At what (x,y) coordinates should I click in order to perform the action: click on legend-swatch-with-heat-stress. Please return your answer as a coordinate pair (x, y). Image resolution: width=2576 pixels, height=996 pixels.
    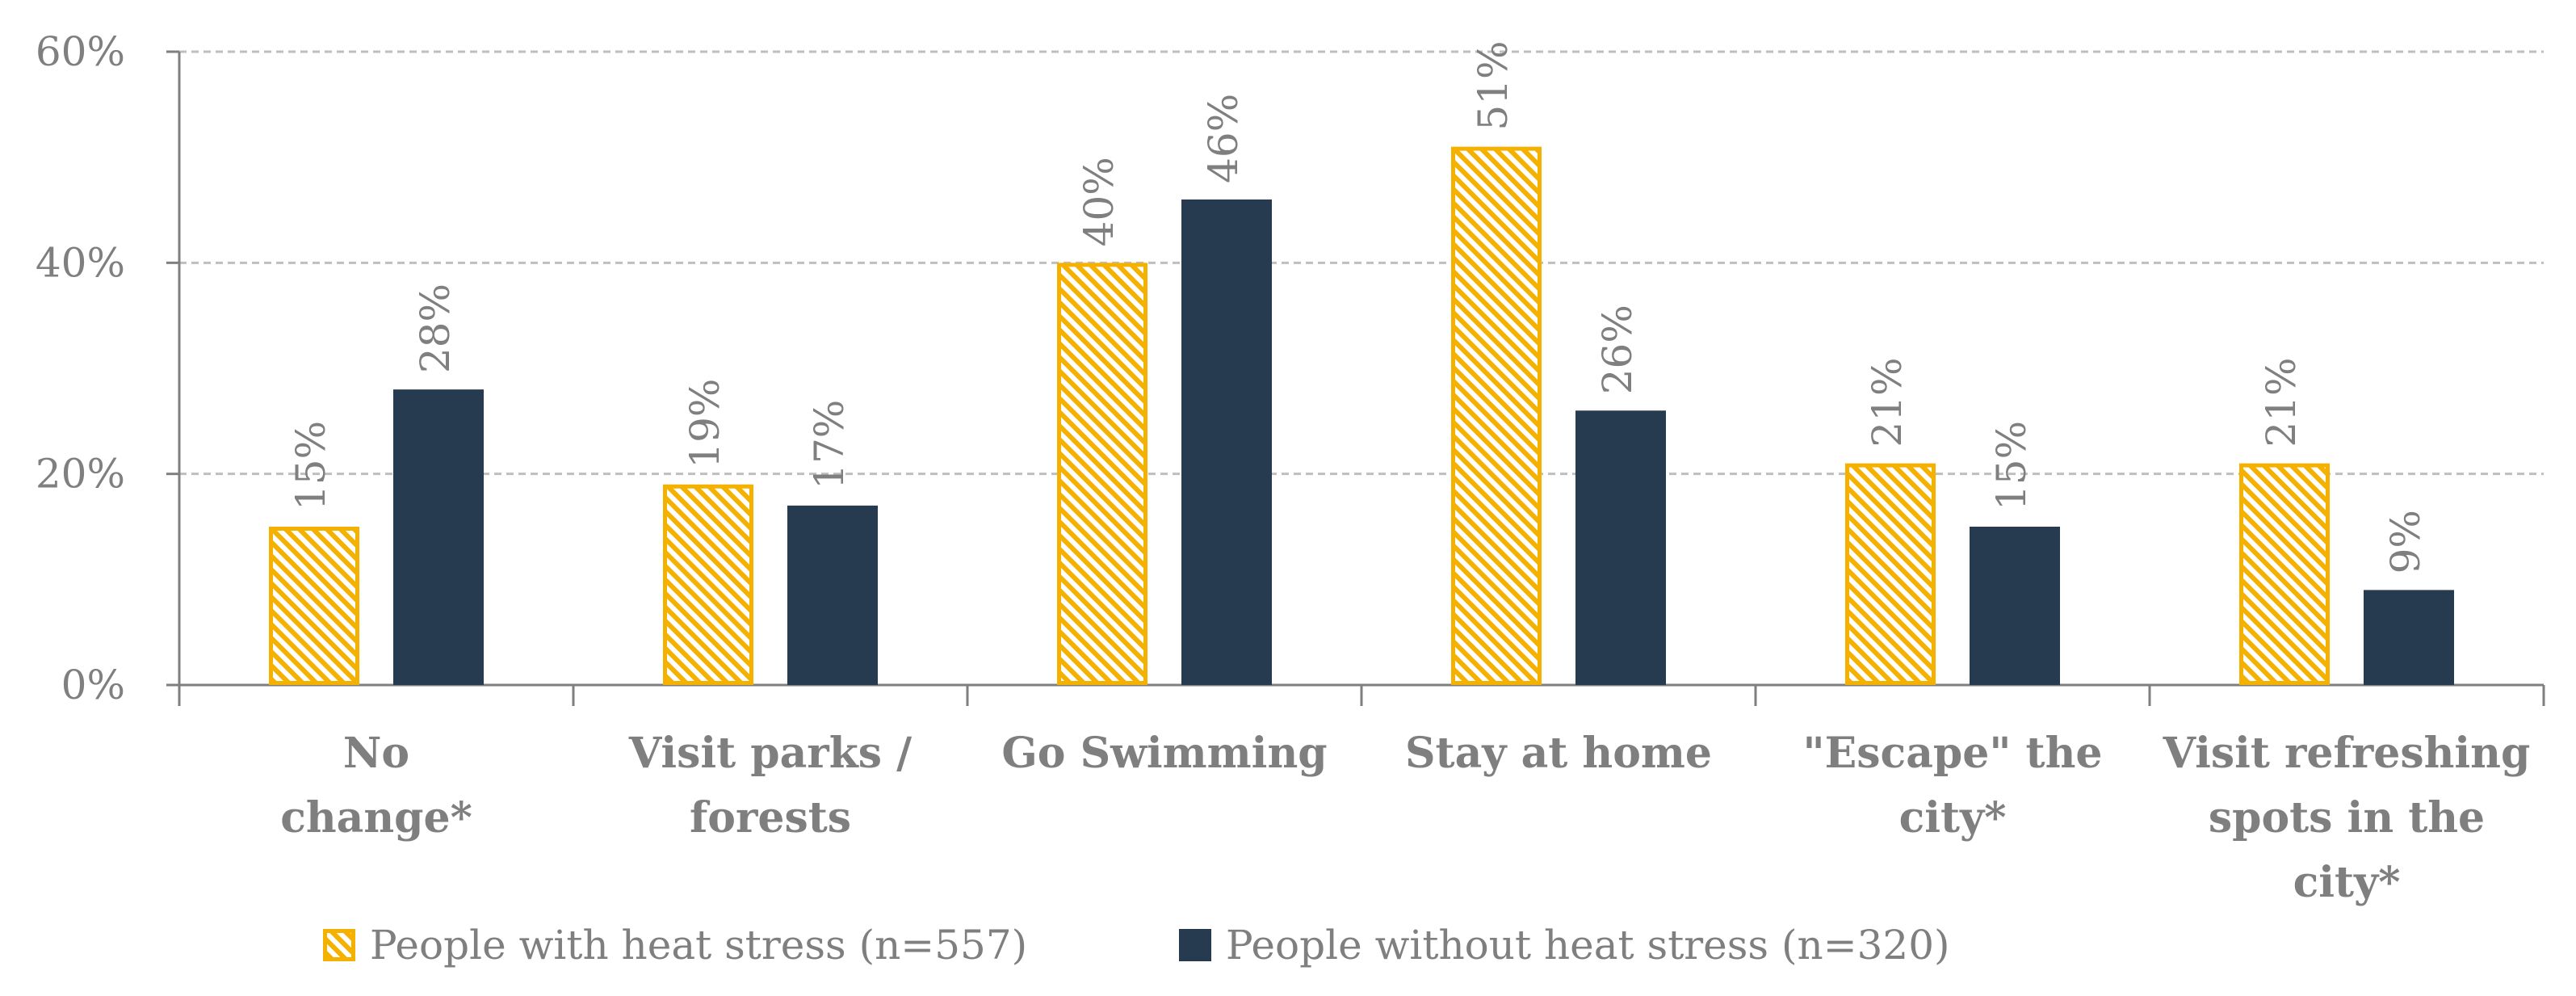
    Looking at the image, I should click on (339, 945).